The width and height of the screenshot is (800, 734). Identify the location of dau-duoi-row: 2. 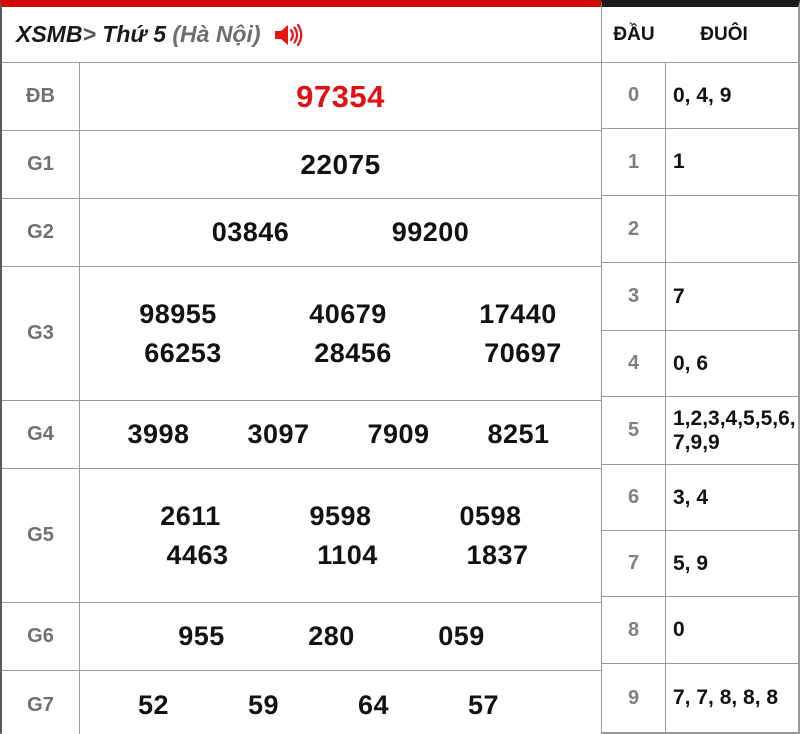
(700, 229).